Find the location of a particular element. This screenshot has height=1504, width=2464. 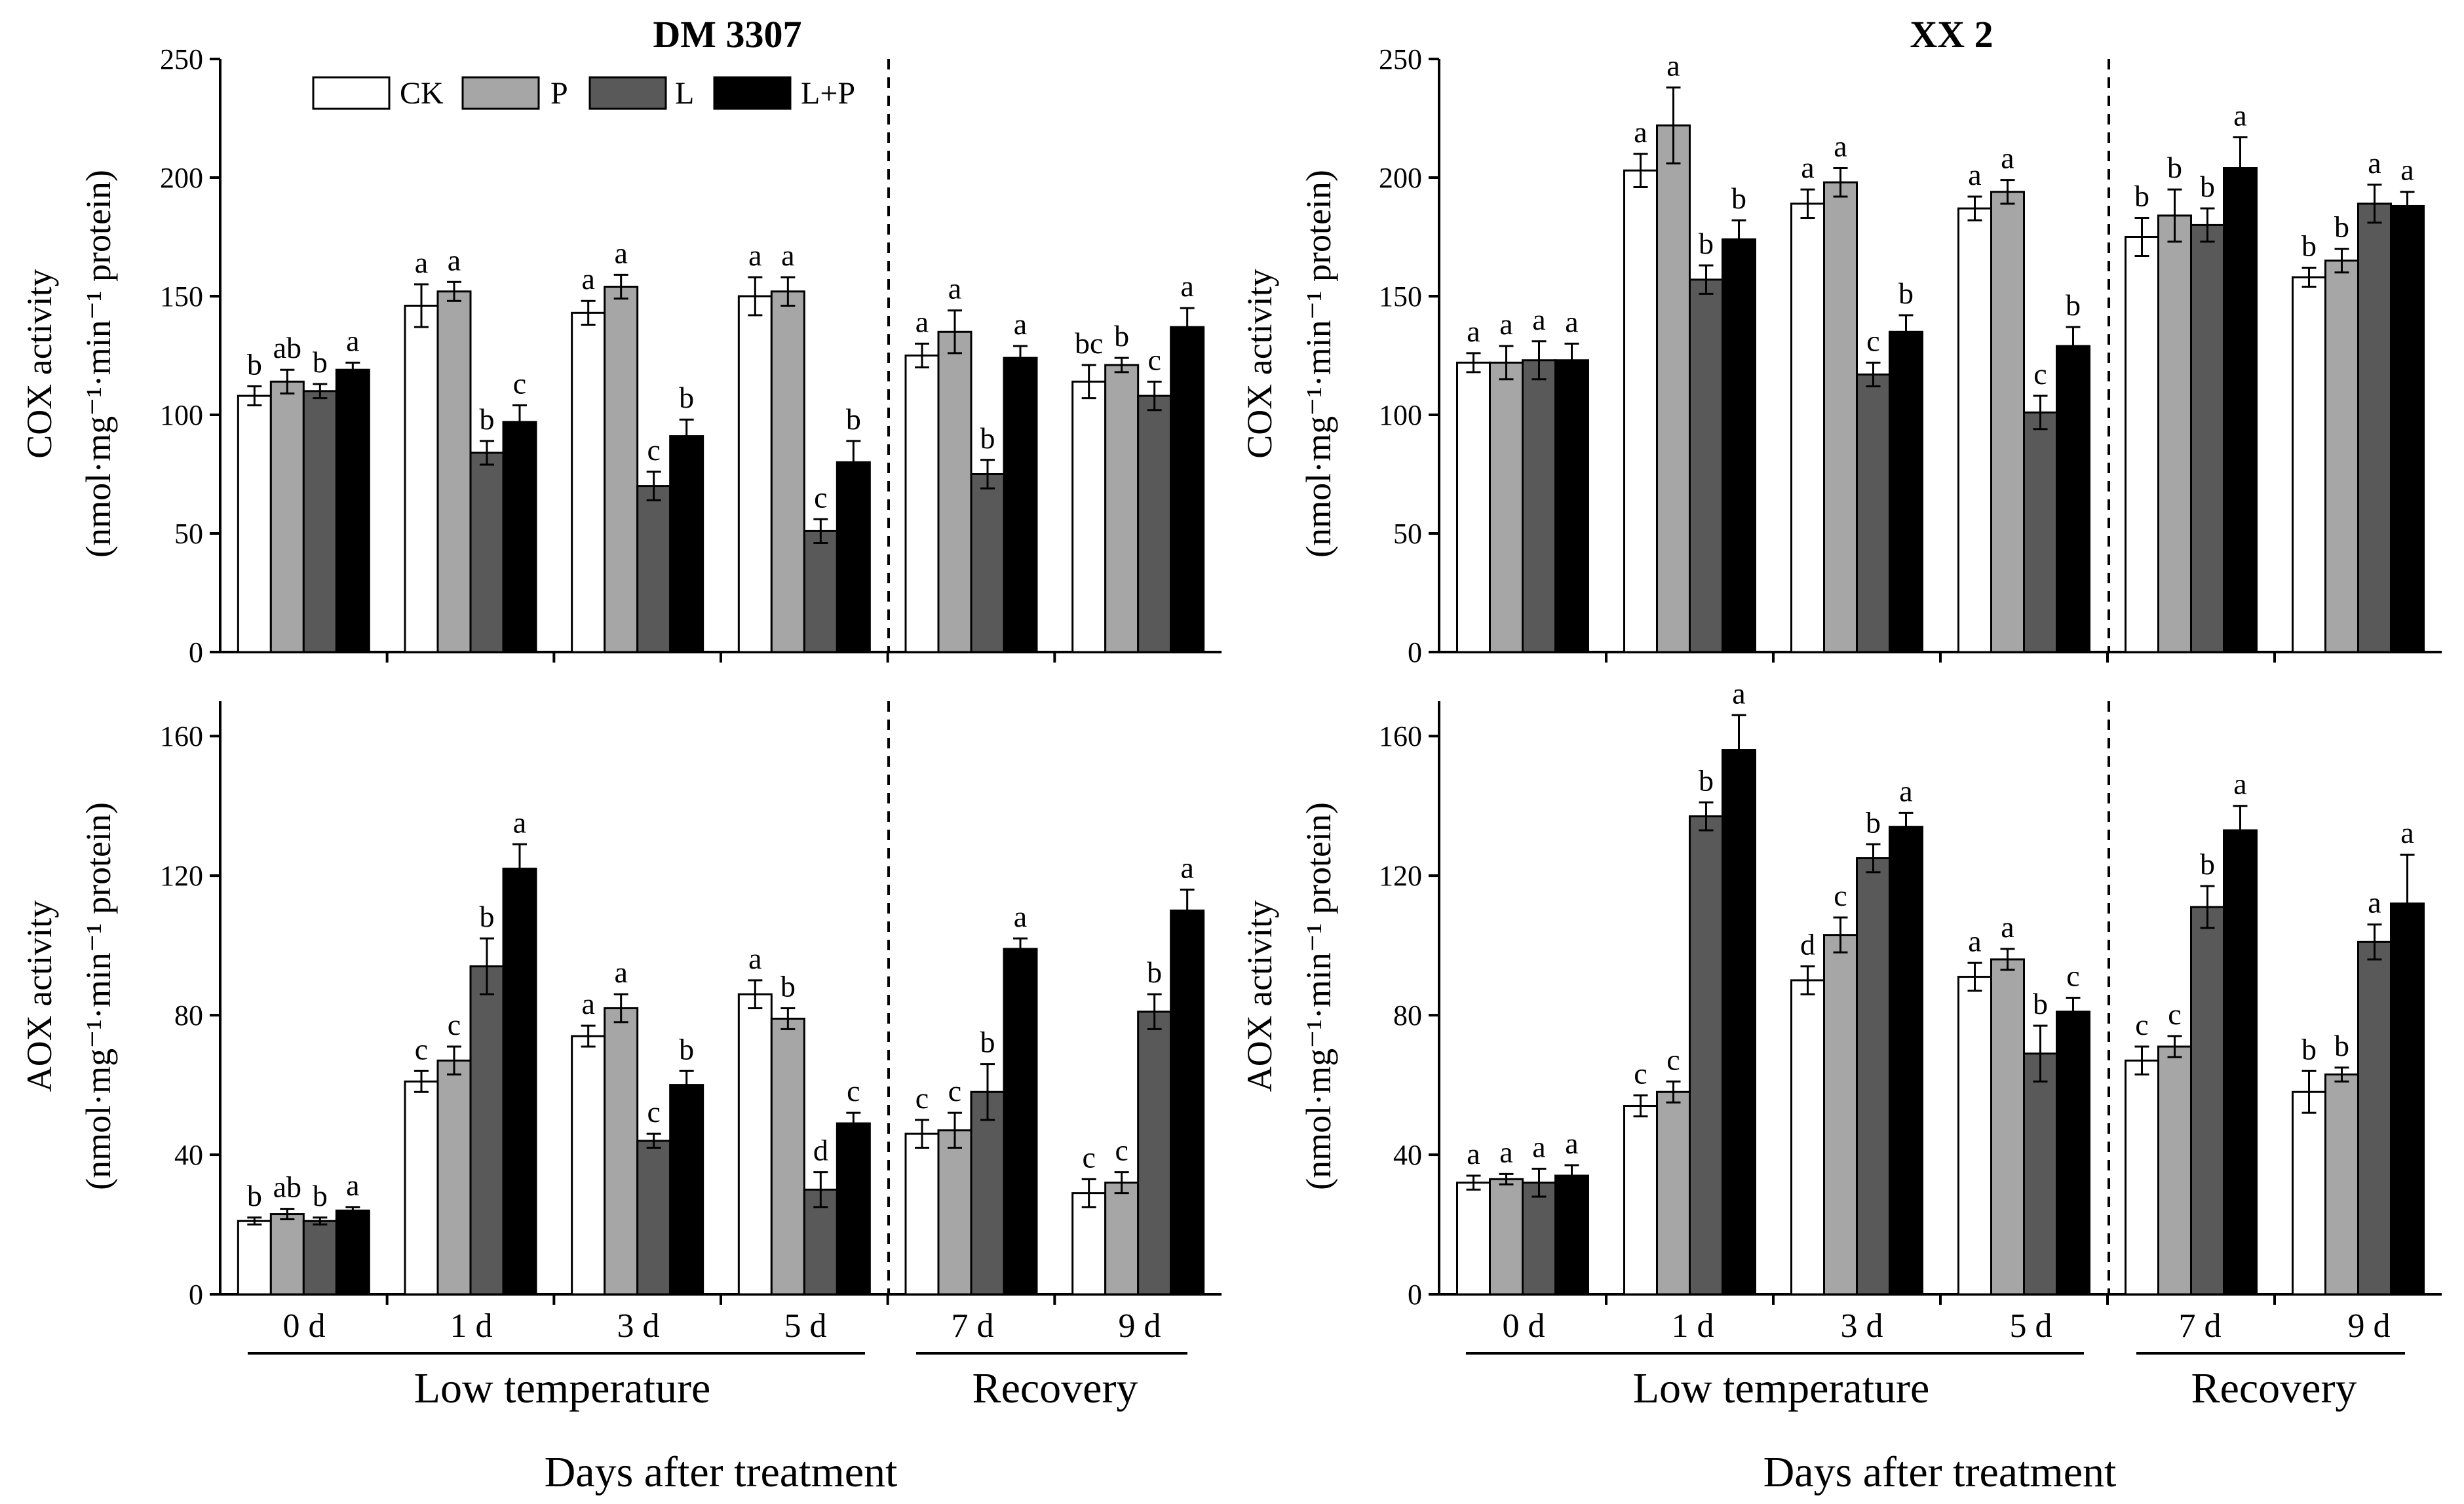

svg-text: COX activity is located at coordinates (39, 363).